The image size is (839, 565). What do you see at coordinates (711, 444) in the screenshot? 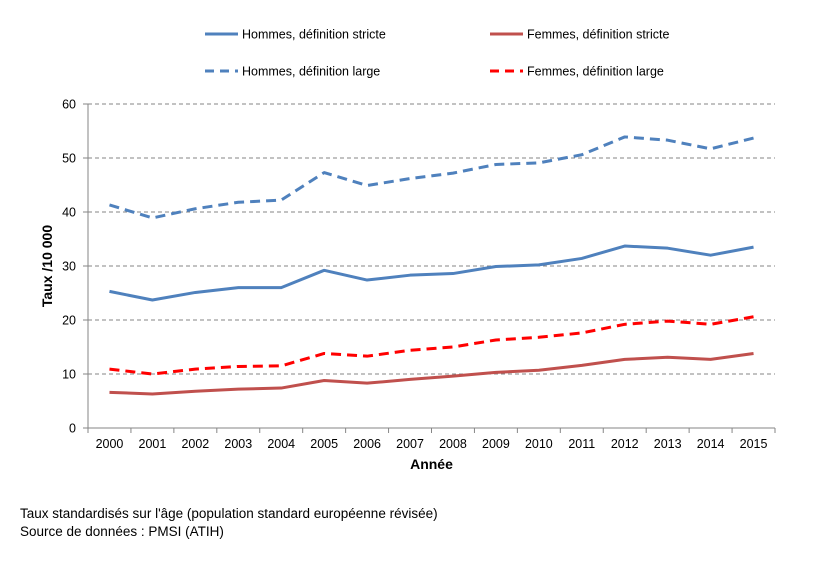
I see `x-tick-label: 2014` at bounding box center [711, 444].